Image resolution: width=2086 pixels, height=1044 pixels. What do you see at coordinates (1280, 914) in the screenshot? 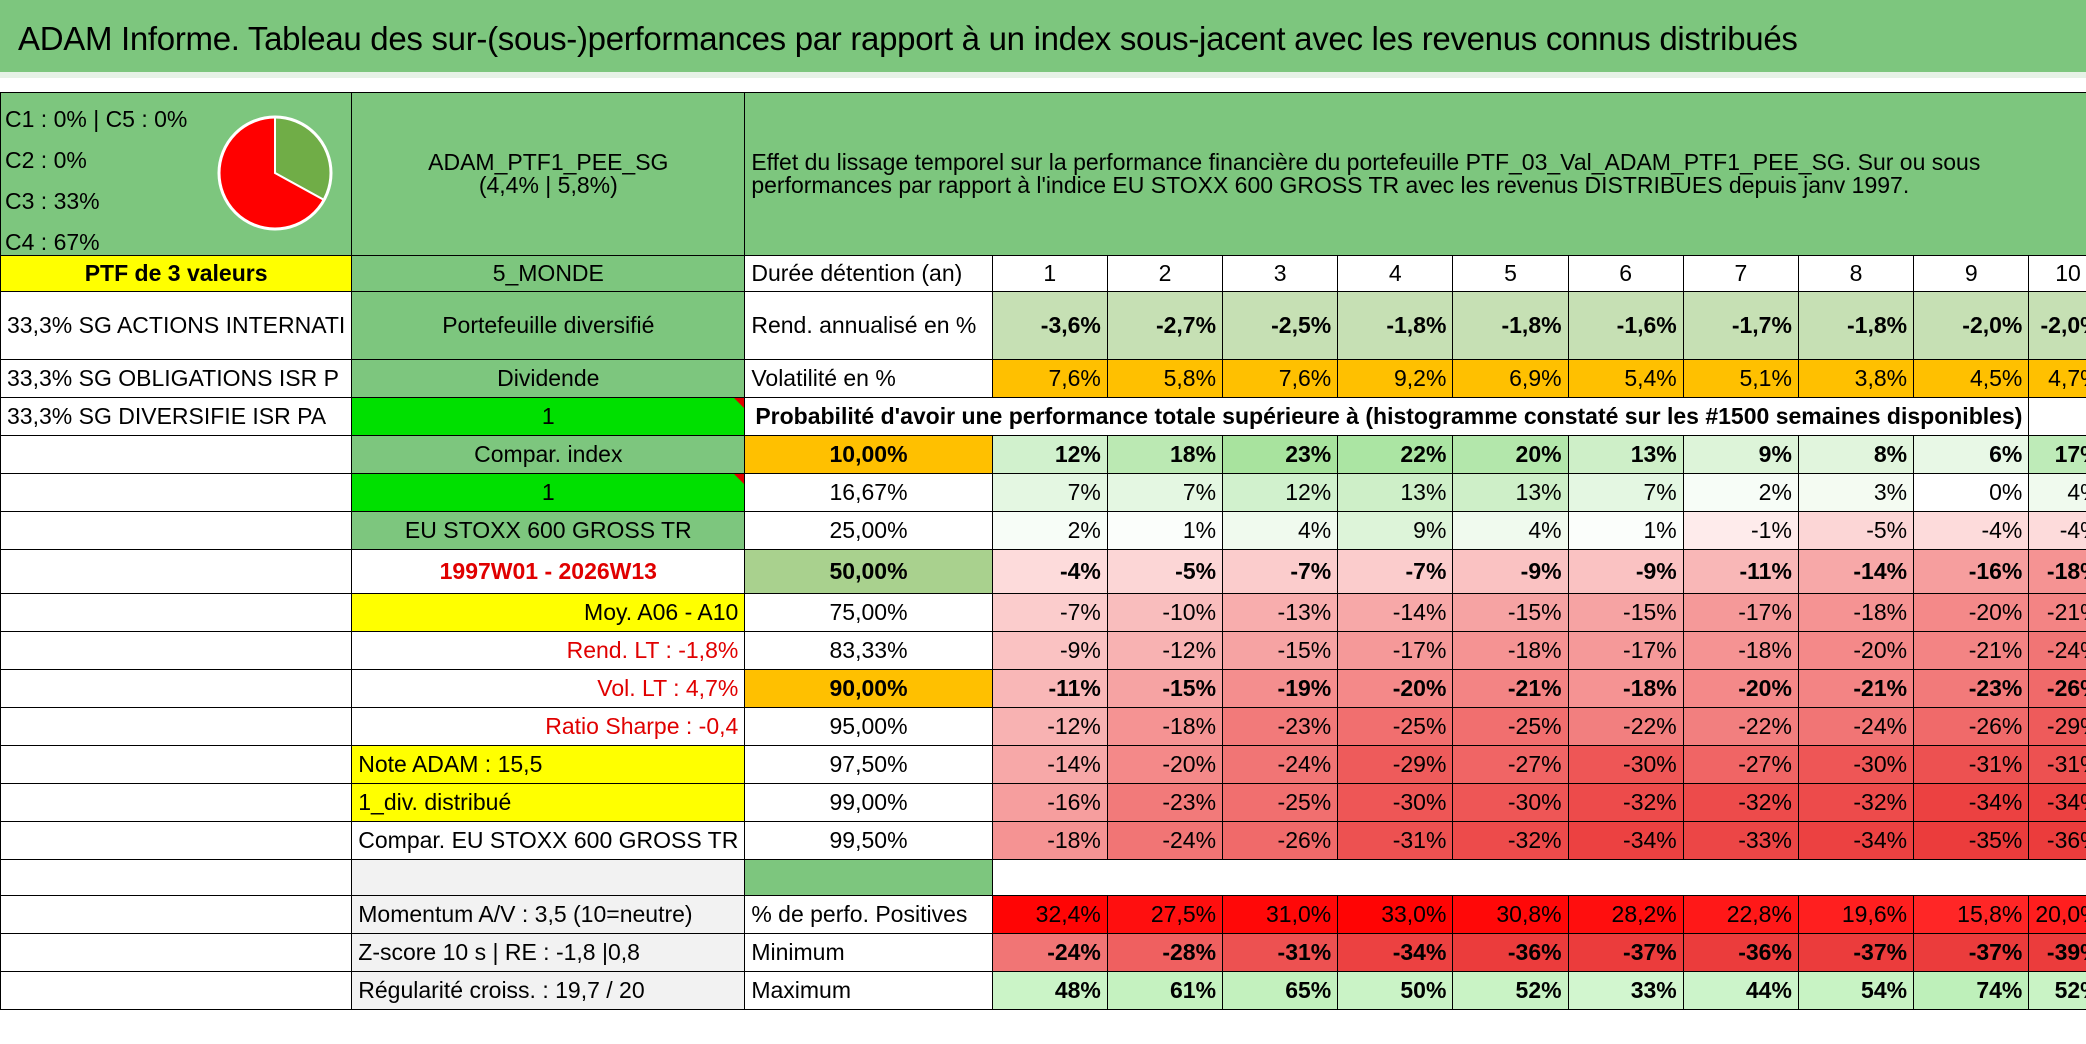
I see `positives-value: 31,0%` at bounding box center [1280, 914].